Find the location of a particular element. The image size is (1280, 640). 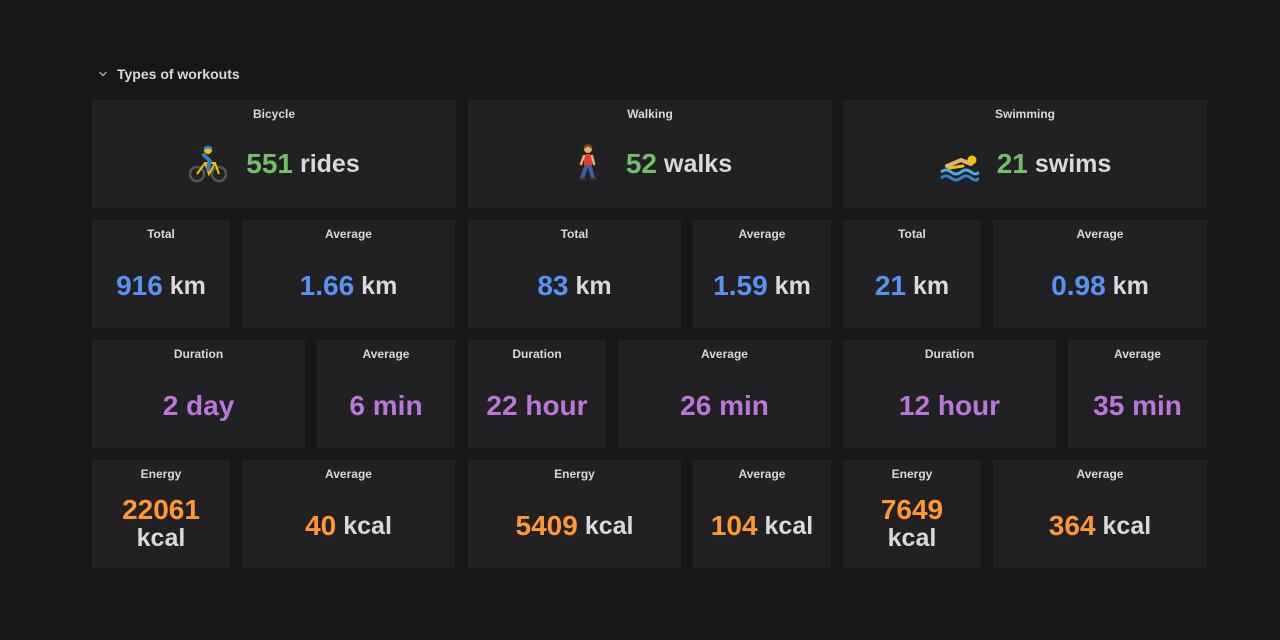

cyclist-icon is located at coordinates (208, 164).